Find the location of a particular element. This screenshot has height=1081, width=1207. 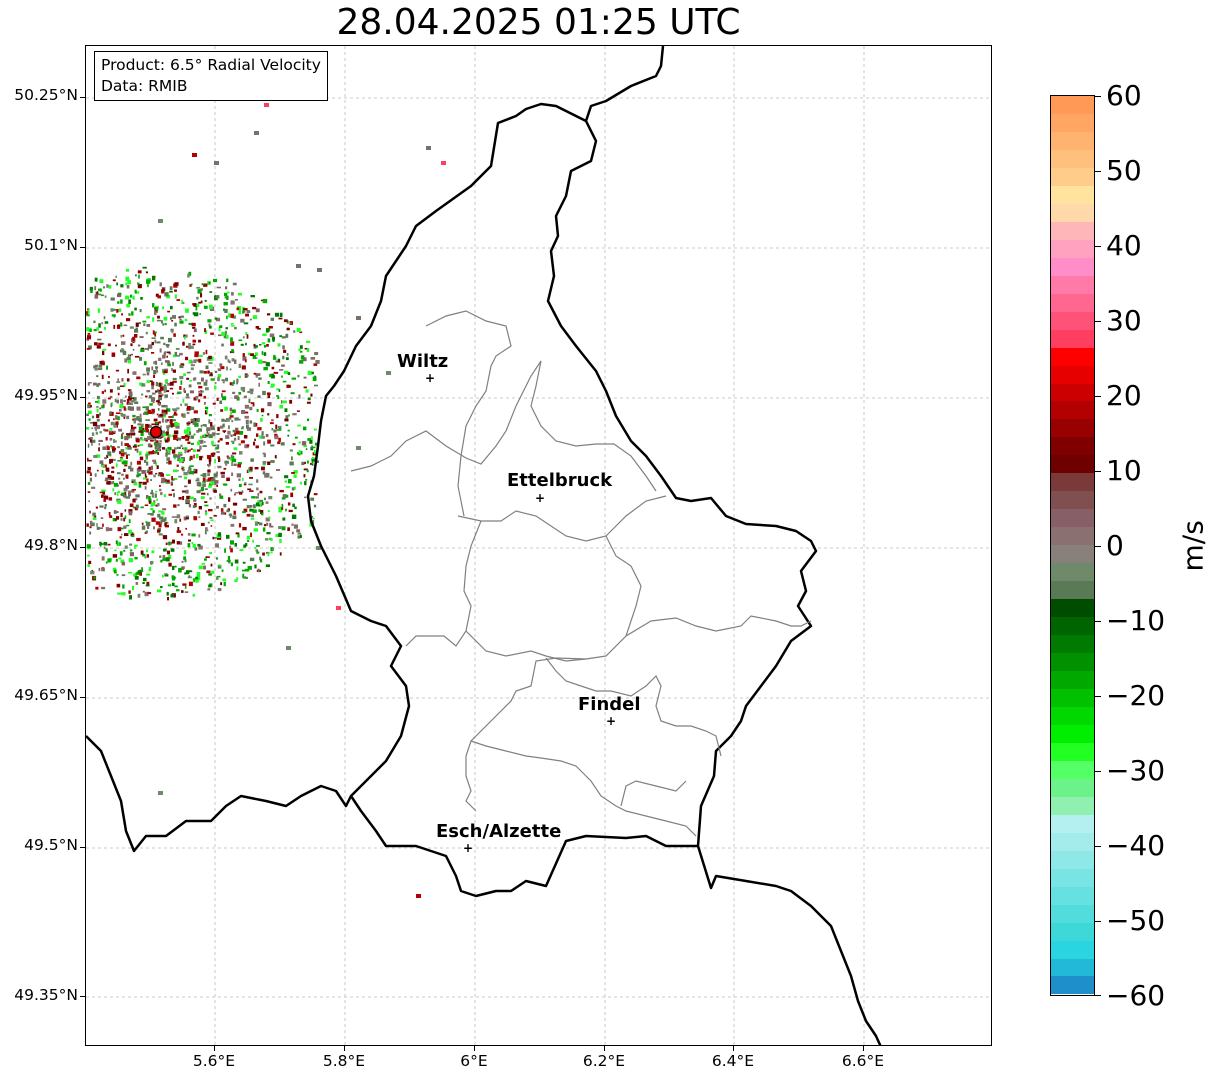

colorbar-tick is located at coordinates (1098, 396).